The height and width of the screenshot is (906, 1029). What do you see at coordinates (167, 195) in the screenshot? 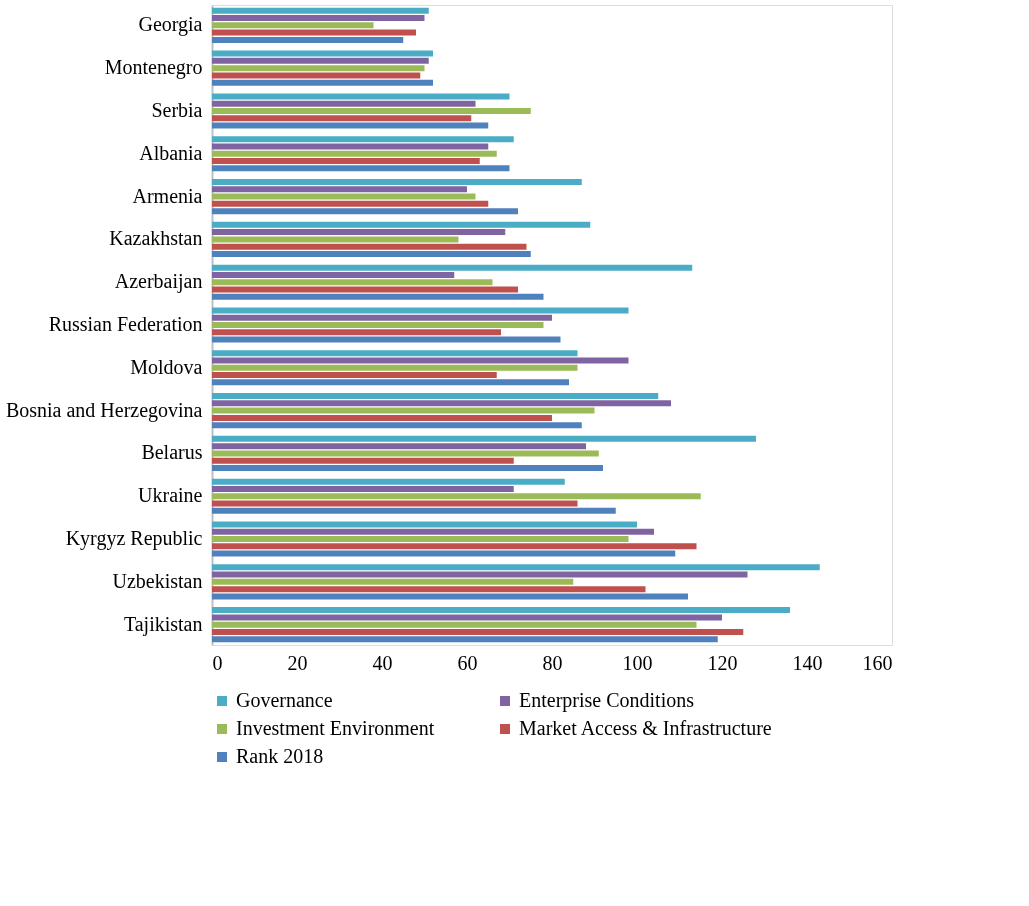
I see `y-tick-label: Armenia` at bounding box center [167, 195].